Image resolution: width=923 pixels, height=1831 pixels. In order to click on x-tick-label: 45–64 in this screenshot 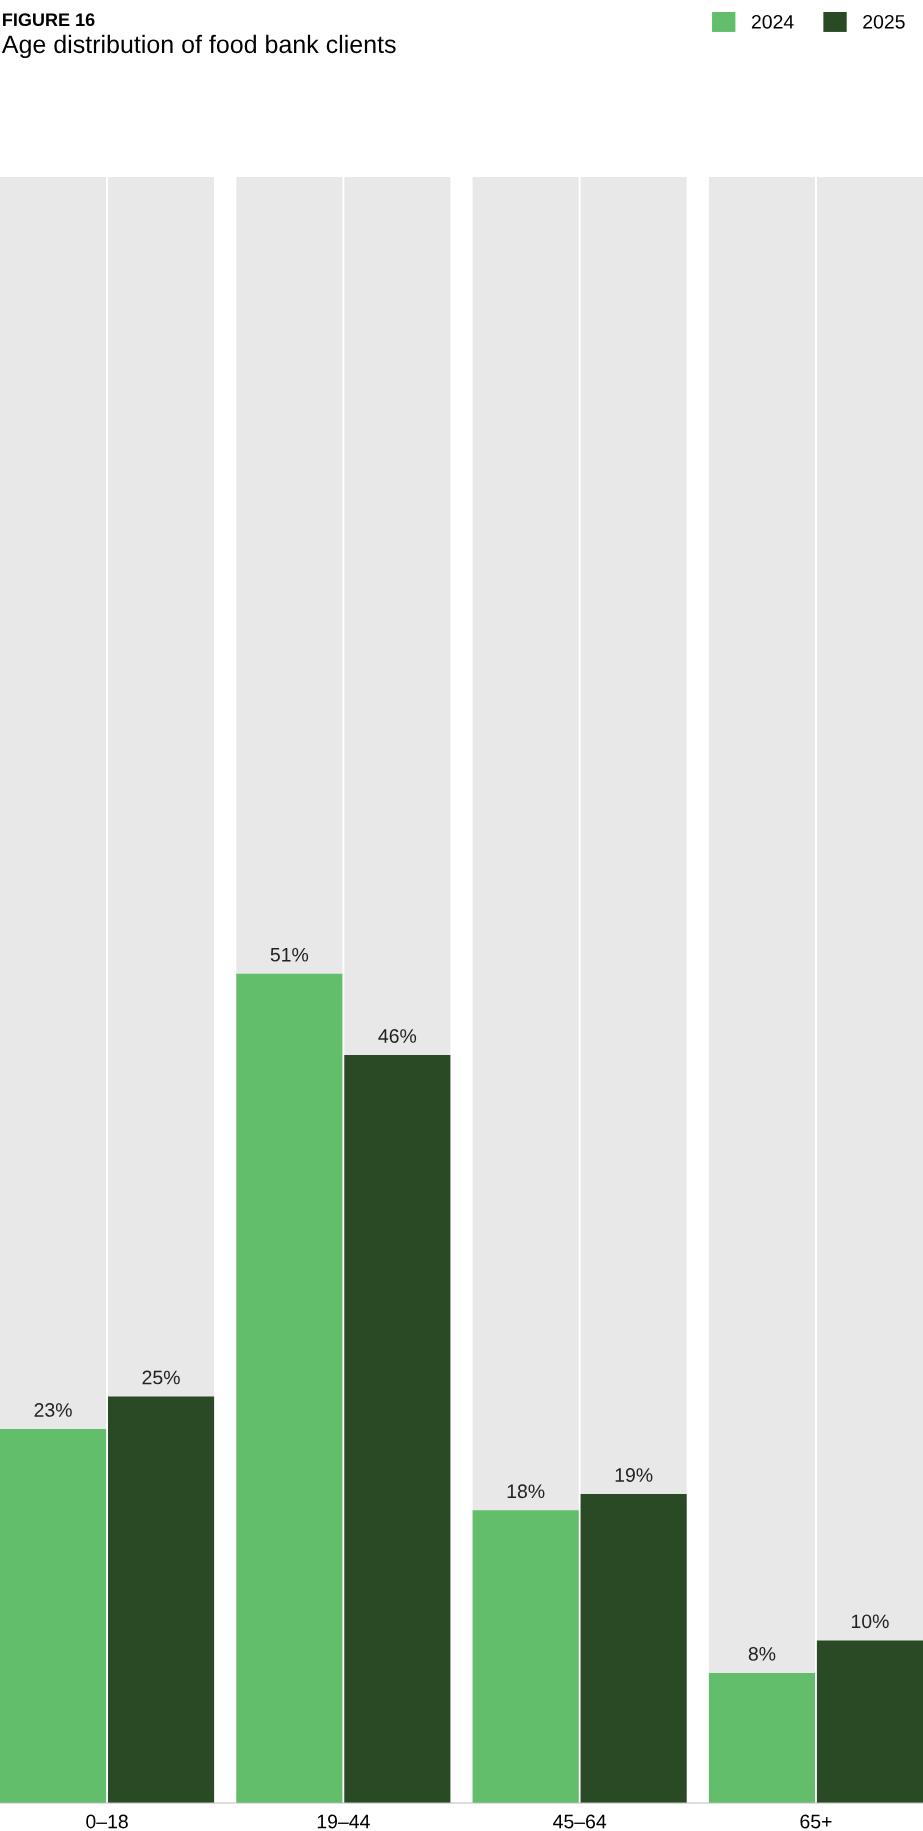, I will do `click(580, 1821)`.